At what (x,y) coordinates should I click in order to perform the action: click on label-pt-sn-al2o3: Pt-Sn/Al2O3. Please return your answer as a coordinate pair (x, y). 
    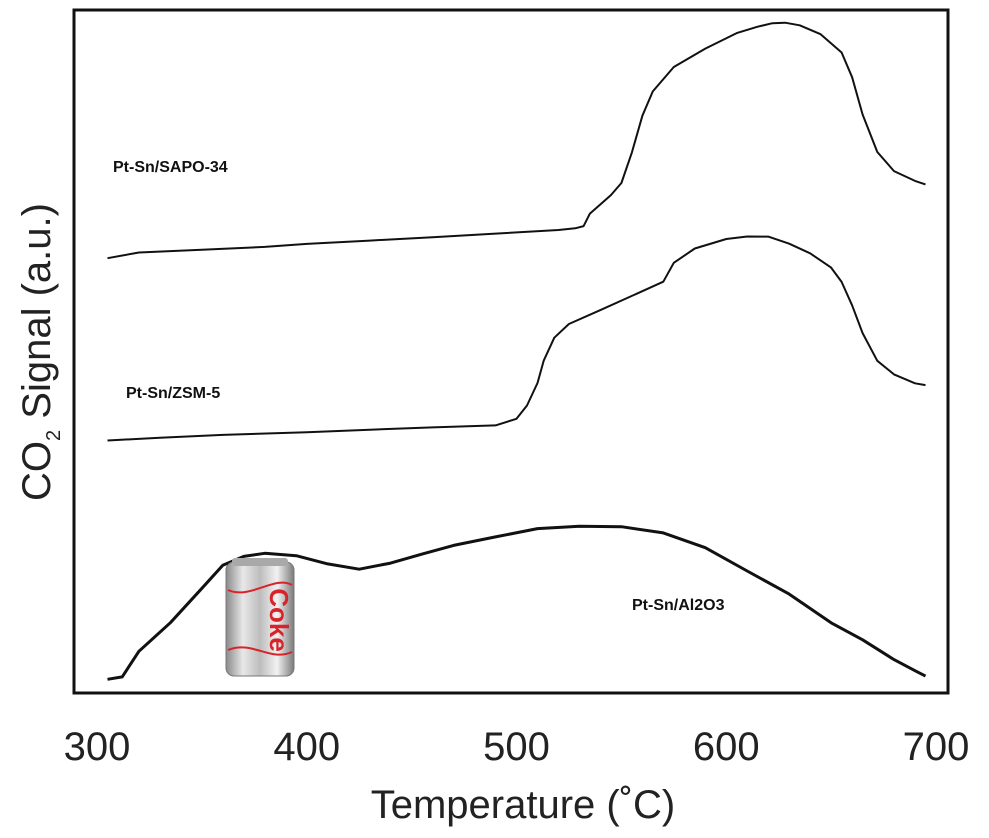
    Looking at the image, I should click on (678, 605).